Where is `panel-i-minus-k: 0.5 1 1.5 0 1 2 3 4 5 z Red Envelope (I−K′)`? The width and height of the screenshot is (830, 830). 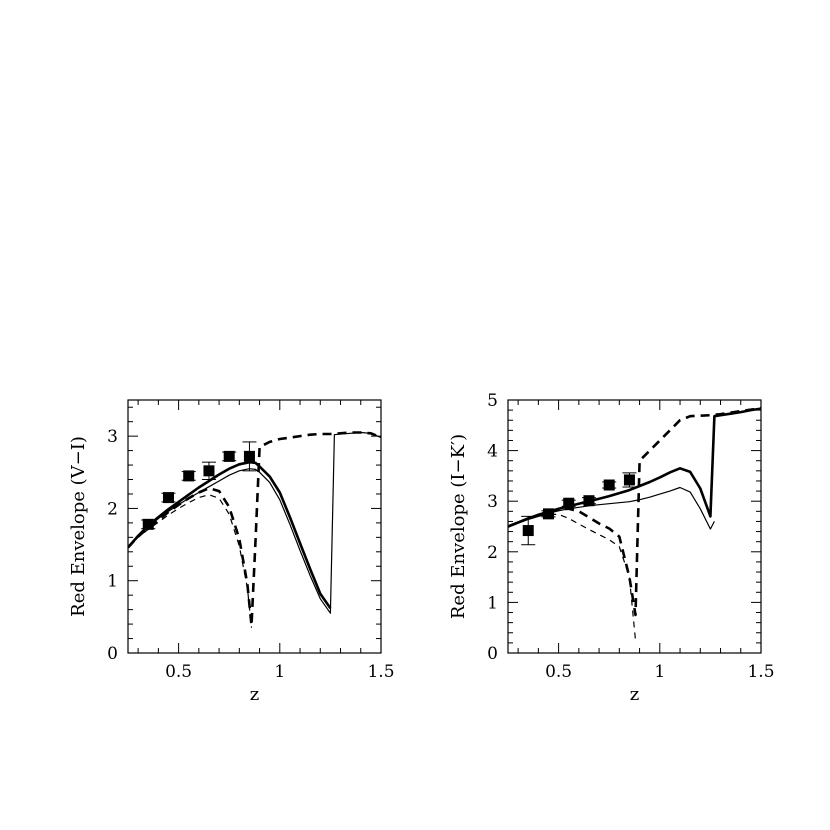 panel-i-minus-k: 0.5 1 1.5 0 1 2 3 4 5 z Red Envelope (I−K′) is located at coordinates (611, 548).